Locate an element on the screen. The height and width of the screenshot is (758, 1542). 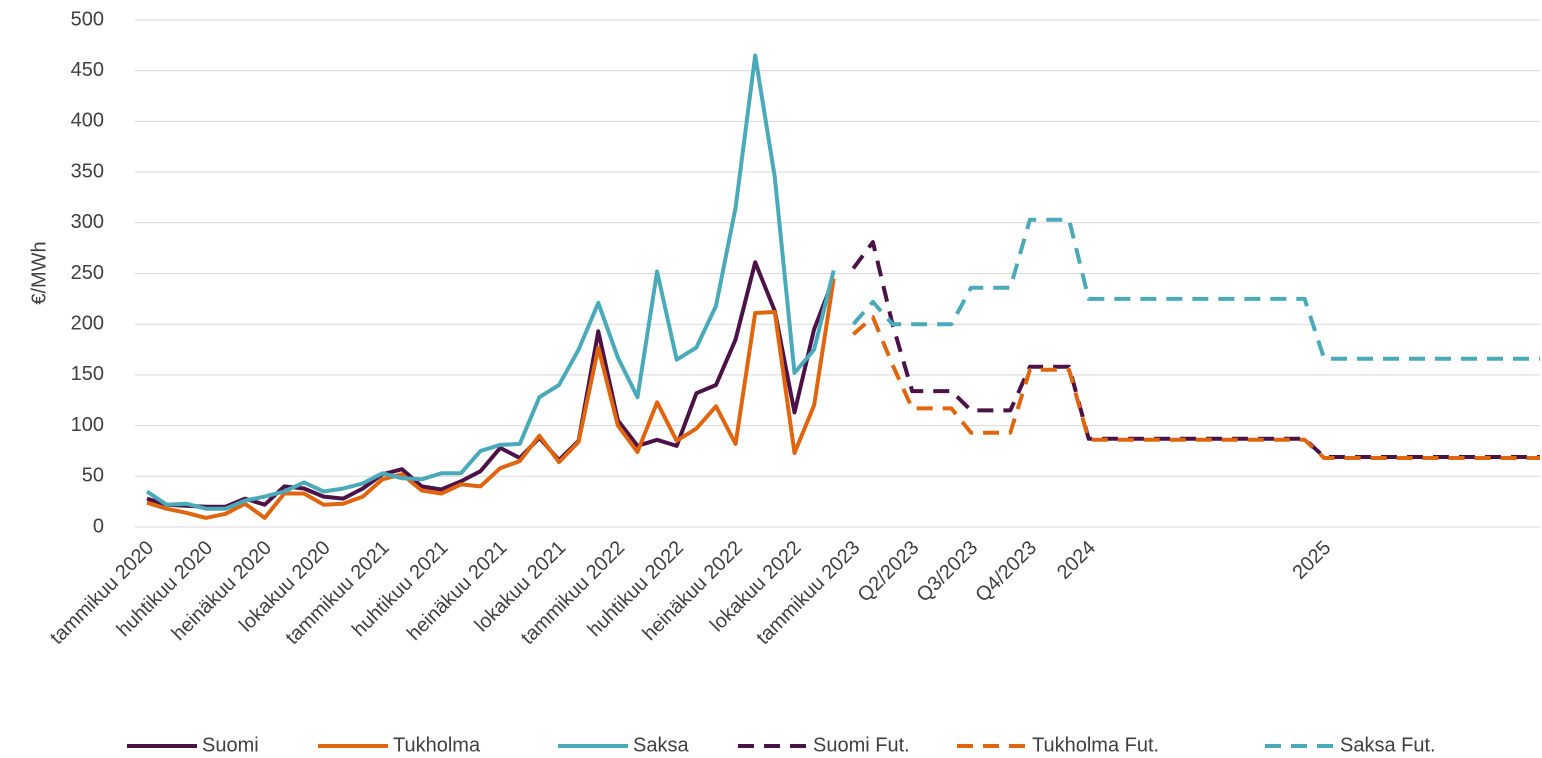
y-tick-label: 400 is located at coordinates (87, 121).